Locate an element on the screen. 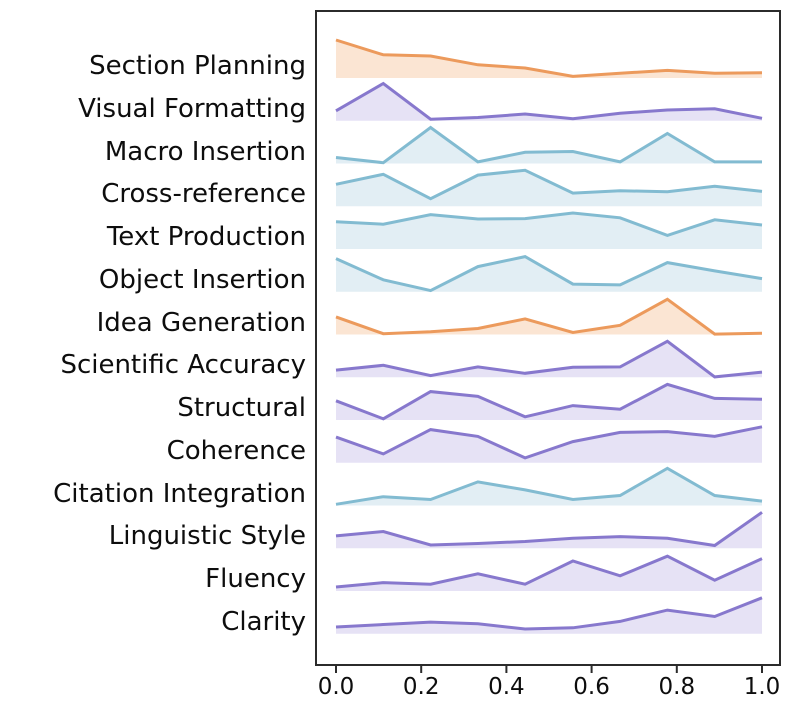  ridge-section-planning is located at coordinates (549, 58).